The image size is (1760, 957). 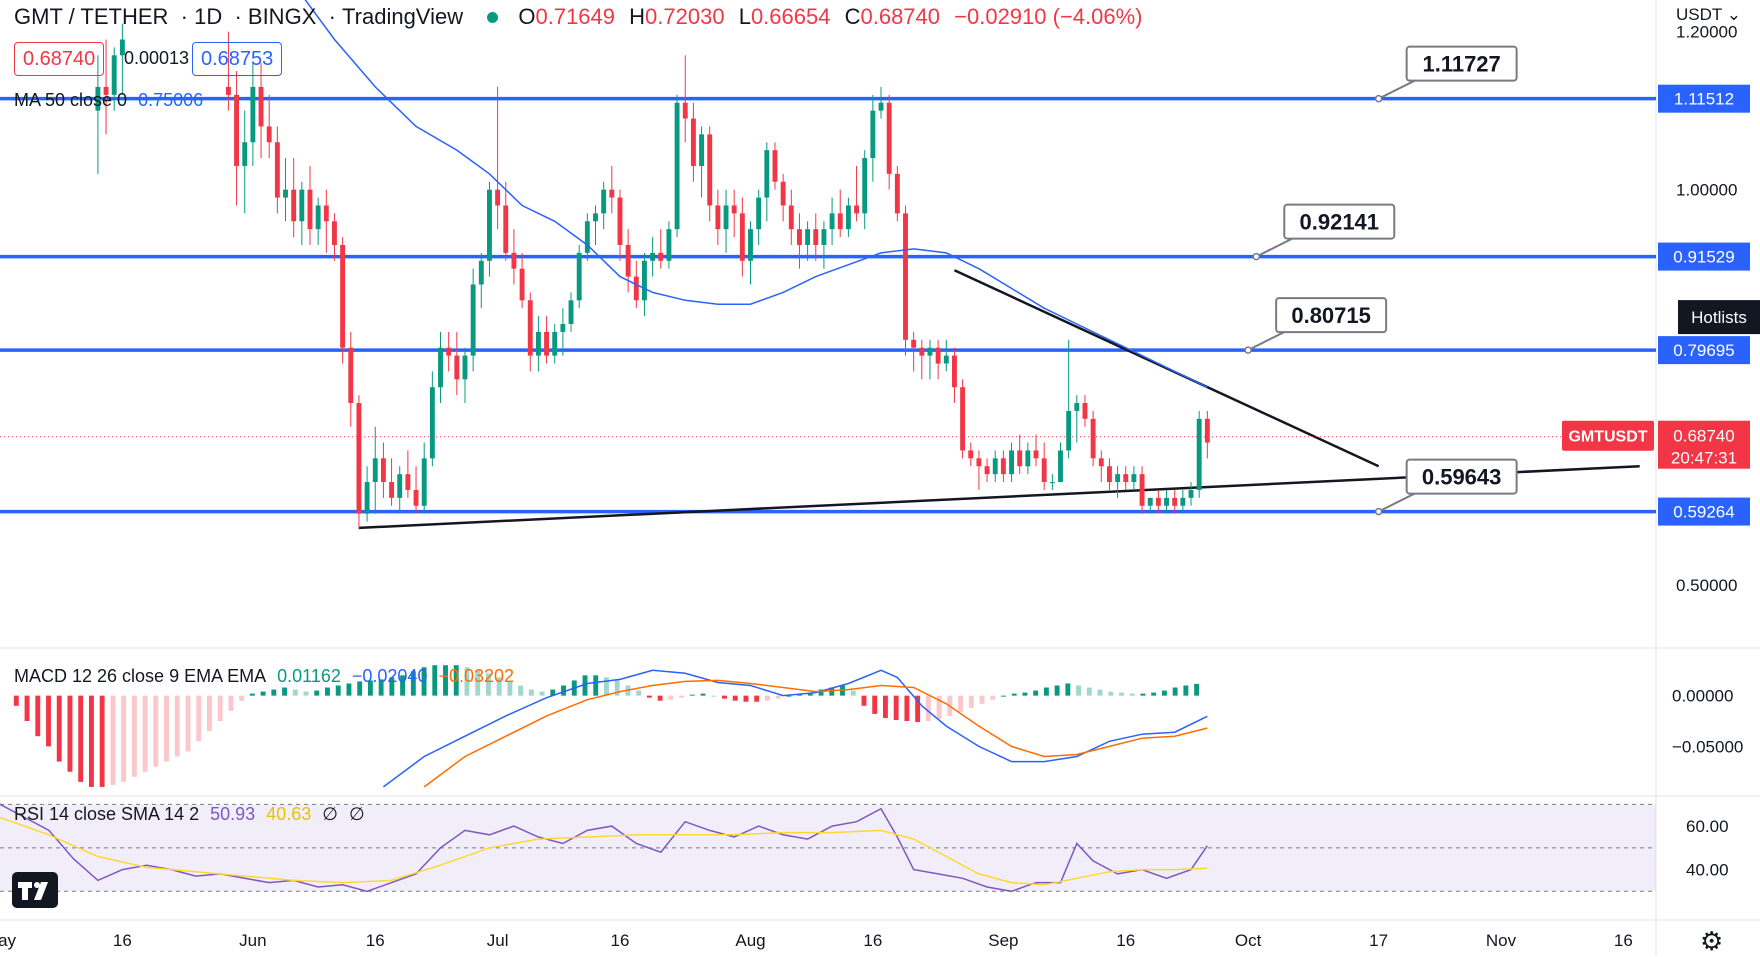 What do you see at coordinates (1703, 436) in the screenshot?
I see `last-price-label: 0.68740` at bounding box center [1703, 436].